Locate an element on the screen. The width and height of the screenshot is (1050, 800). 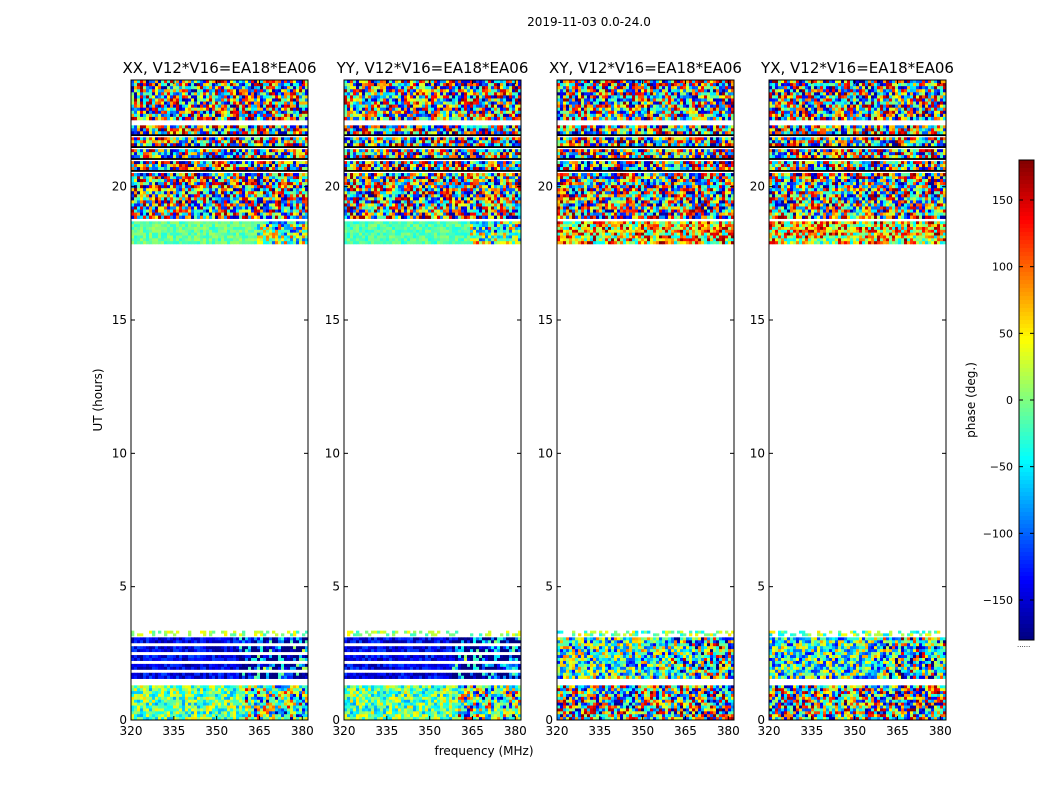
y-axis-label: UT (hours) is located at coordinates (98, 399).